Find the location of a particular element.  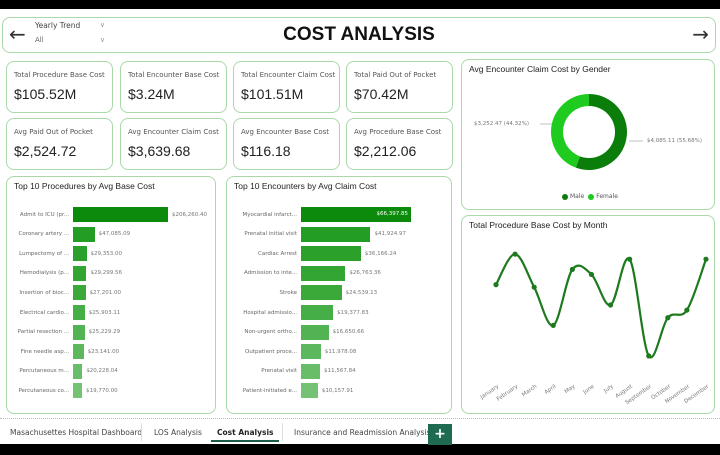

kpi-card: Avg Procedure Base Cost $2,212.06 is located at coordinates (399, 144).